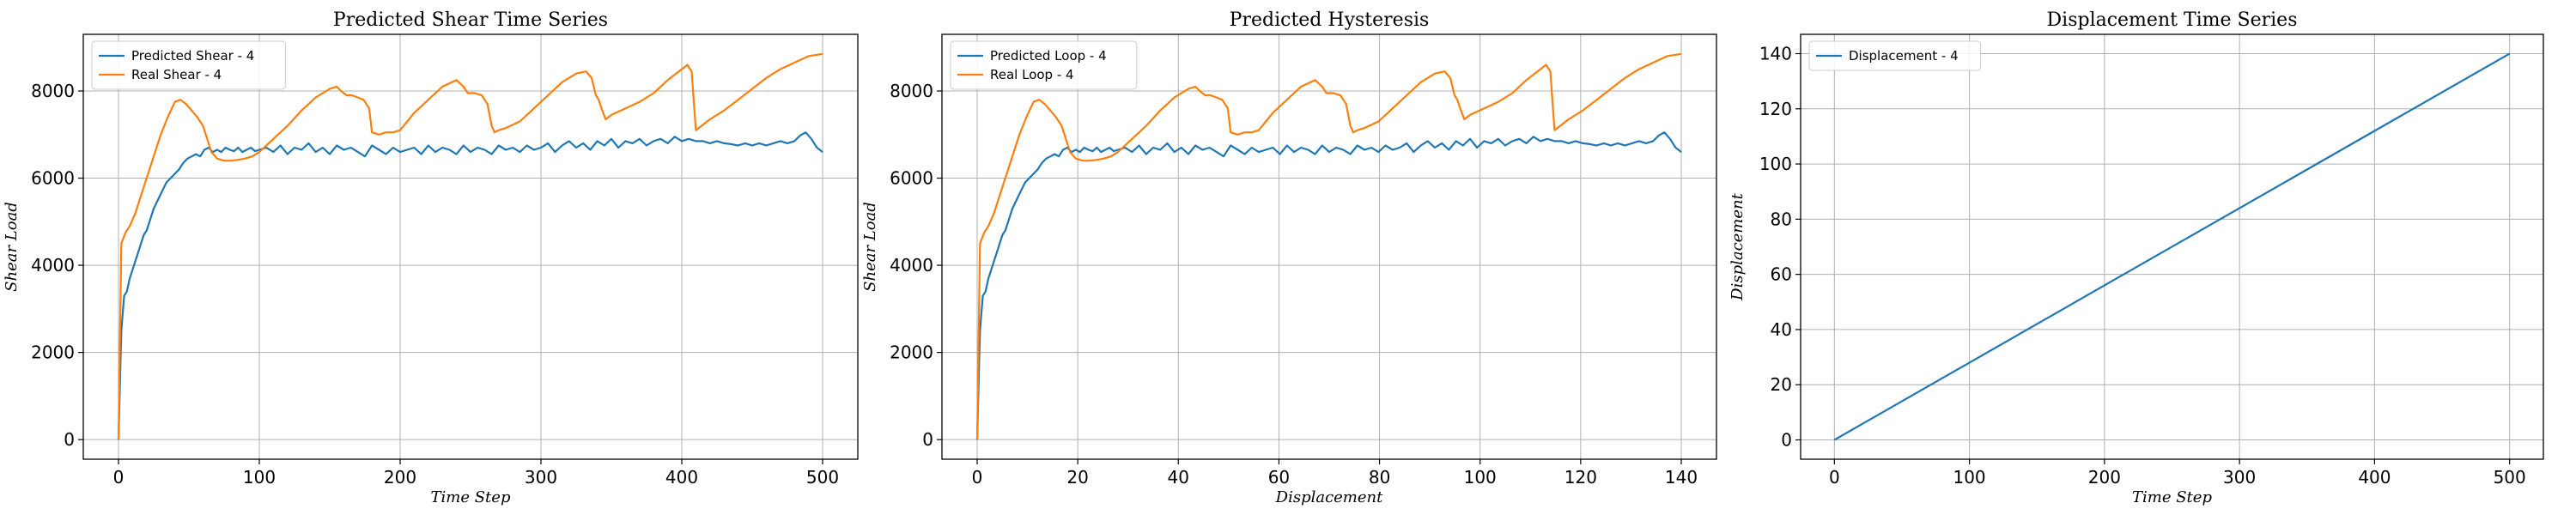 This screenshot has height=515, width=2576. I want to click on y-tick-label: 140, so click(1776, 54).